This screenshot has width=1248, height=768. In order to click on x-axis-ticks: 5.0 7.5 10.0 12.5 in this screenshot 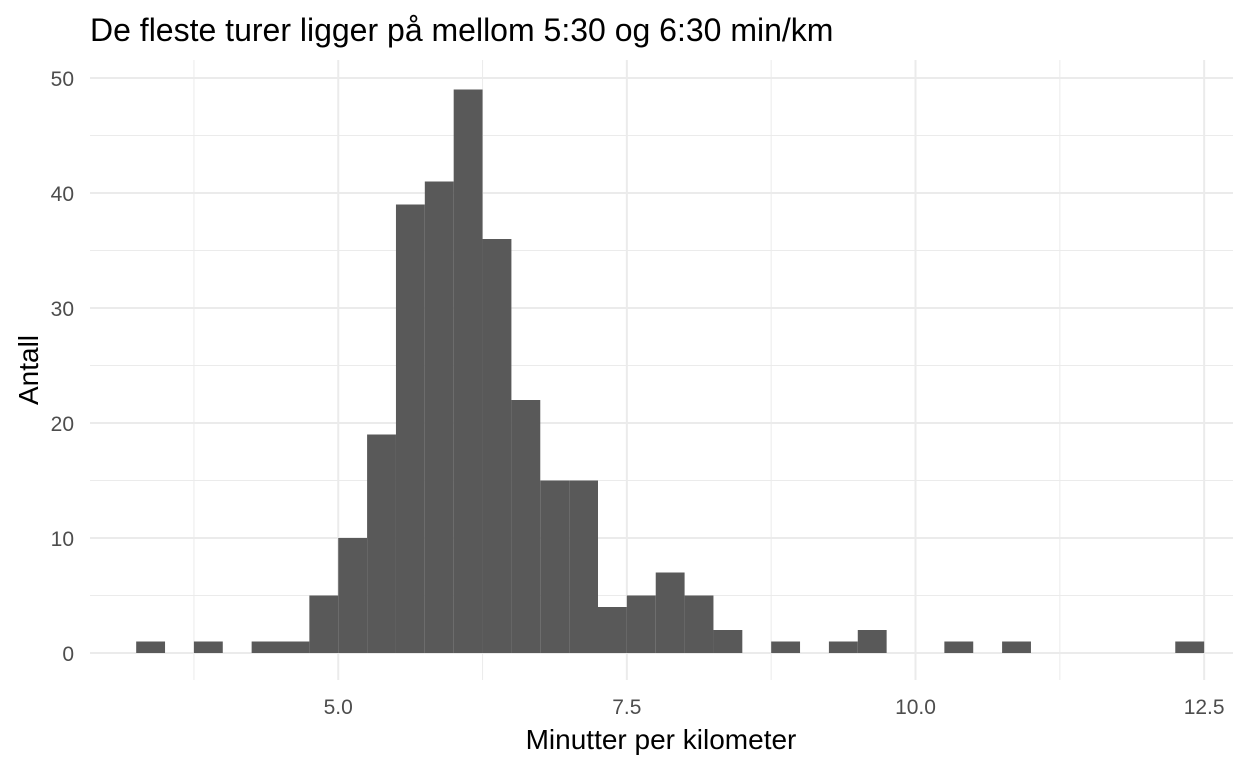, I will do `click(774, 707)`.